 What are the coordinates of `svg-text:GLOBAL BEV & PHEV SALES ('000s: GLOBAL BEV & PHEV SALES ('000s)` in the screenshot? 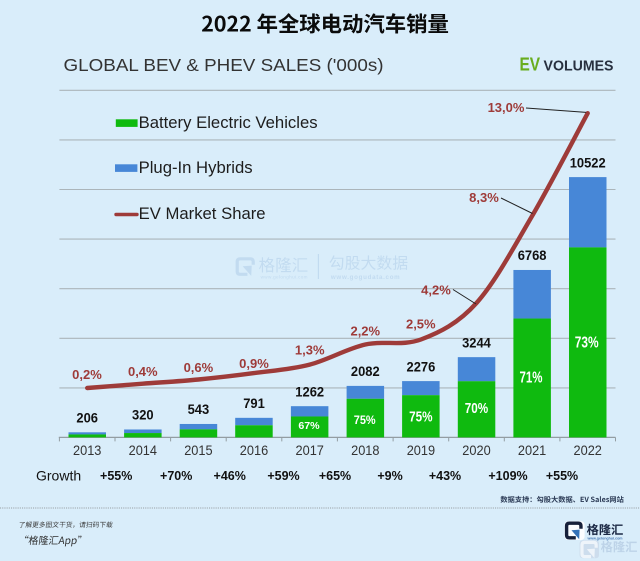 It's located at (224, 65).